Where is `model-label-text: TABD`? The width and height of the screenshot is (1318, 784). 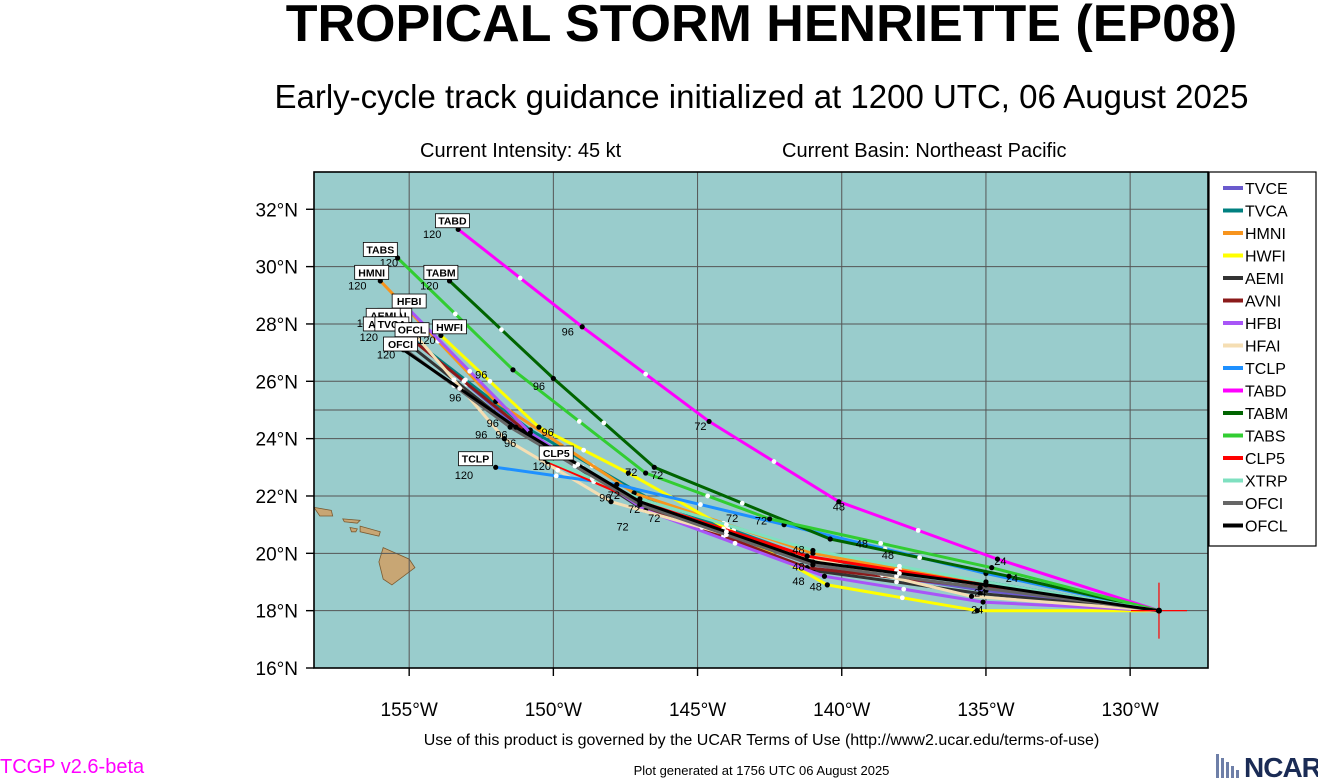 model-label-text: TABD is located at coordinates (452, 222).